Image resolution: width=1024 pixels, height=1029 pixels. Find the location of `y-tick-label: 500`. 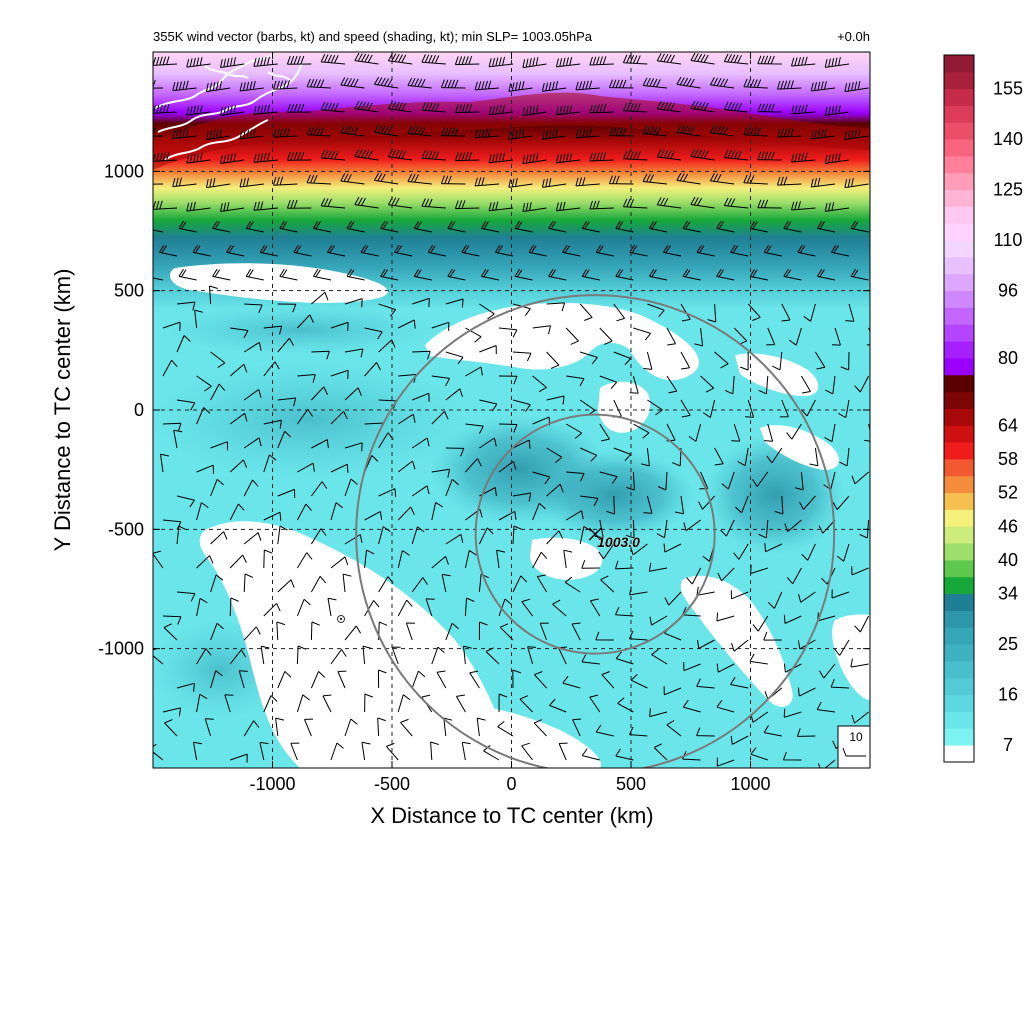

y-tick-label: 500 is located at coordinates (129, 291).